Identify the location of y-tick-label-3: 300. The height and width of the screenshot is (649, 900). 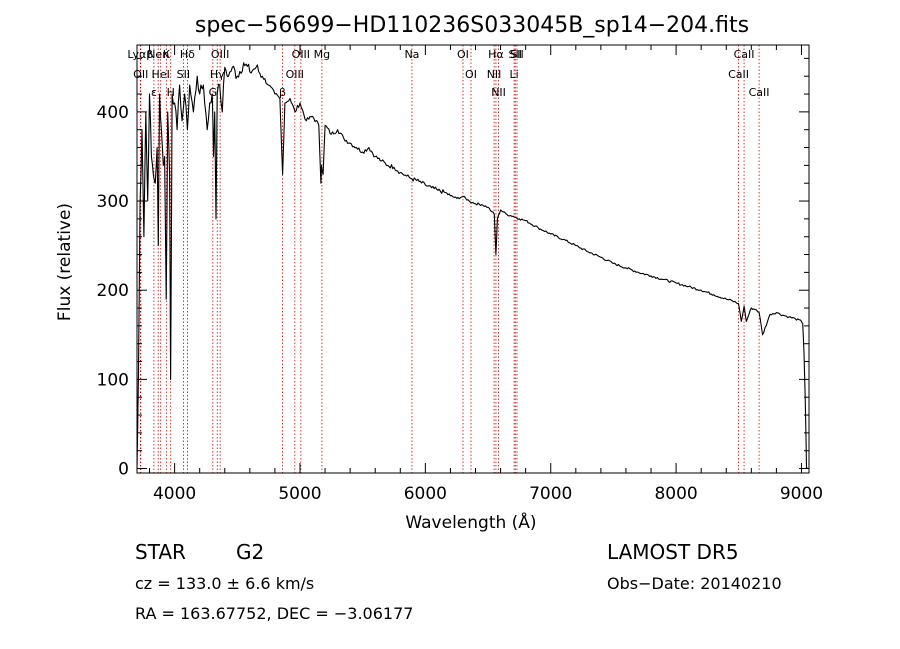
(113, 202).